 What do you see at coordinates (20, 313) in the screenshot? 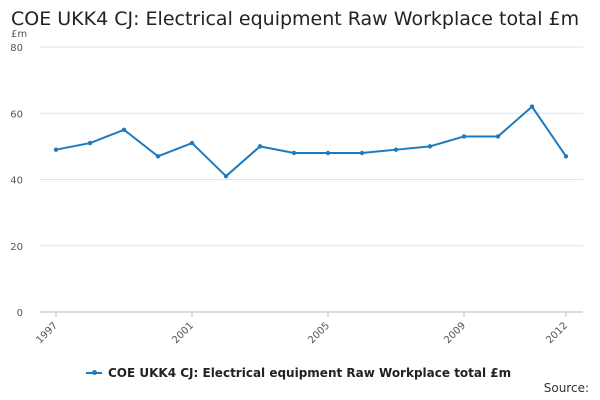
I see `y-tick-label: 0` at bounding box center [20, 313].